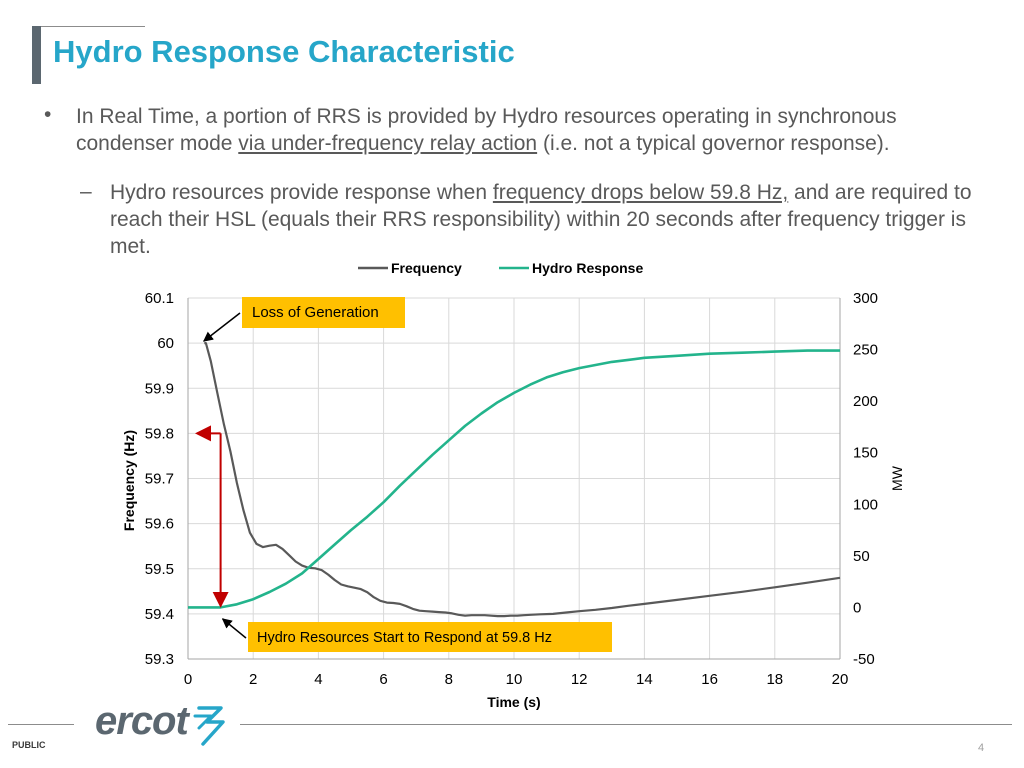 The height and width of the screenshot is (768, 1024). I want to click on x-axis-title: Time (s), so click(513, 702).